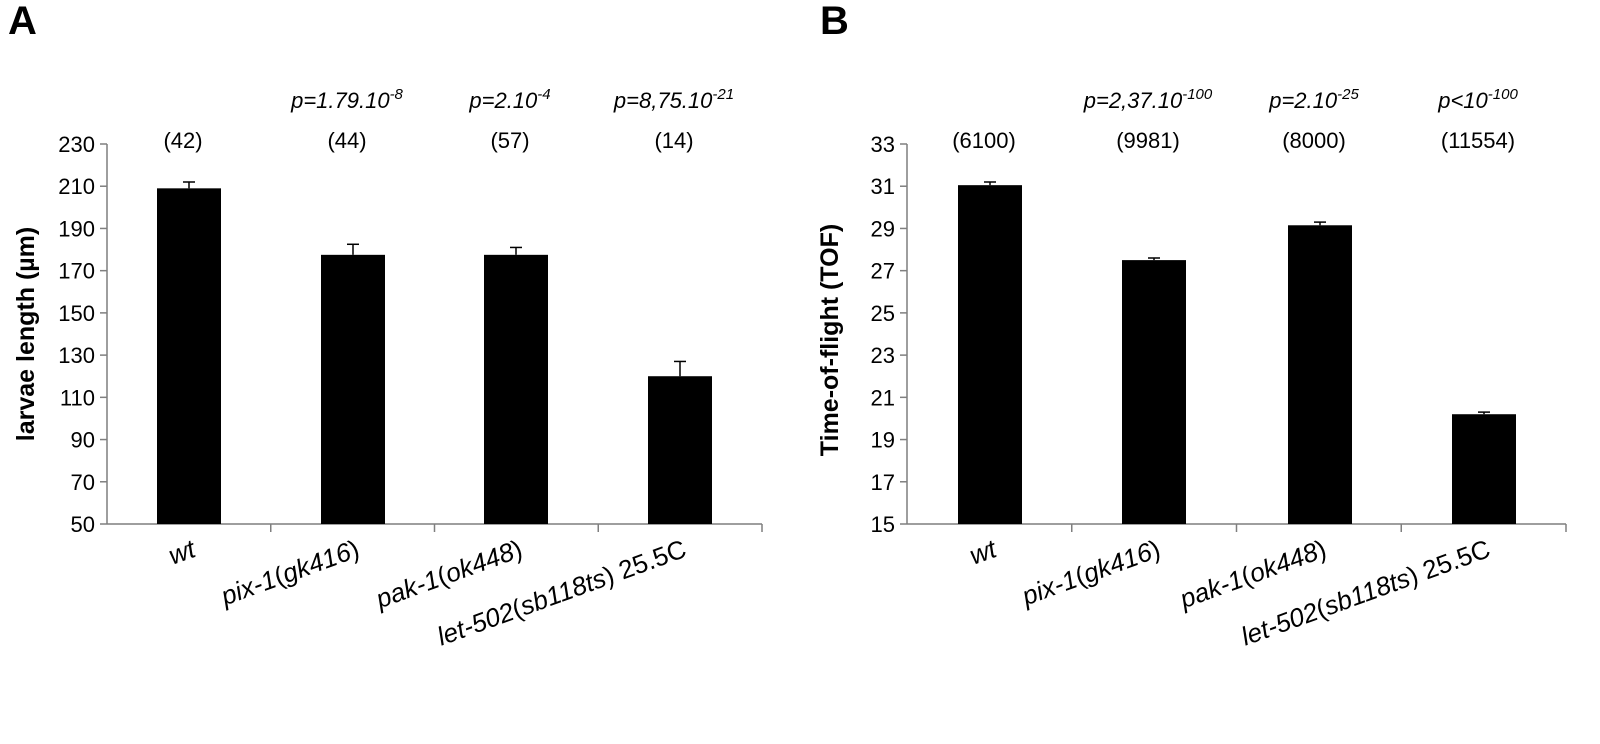 The height and width of the screenshot is (744, 1600). I want to click on n-label: (9981), so click(1148, 140).